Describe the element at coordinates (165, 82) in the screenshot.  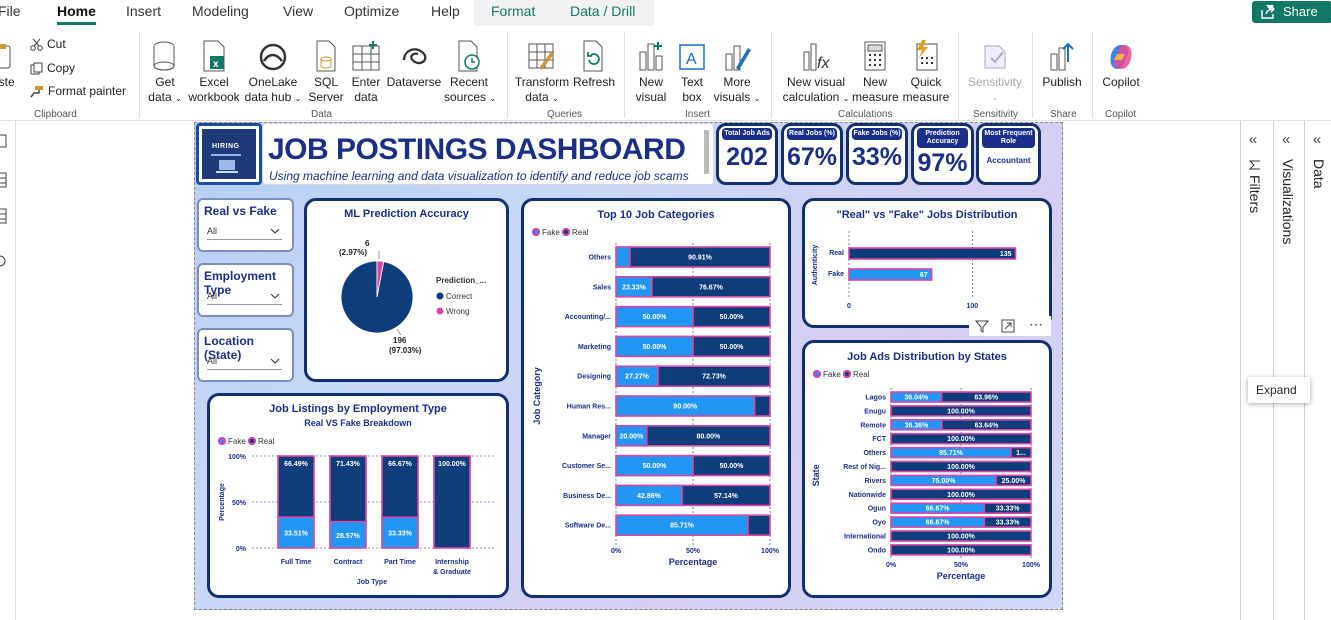
I see `get-data-label-1: Get` at that location.